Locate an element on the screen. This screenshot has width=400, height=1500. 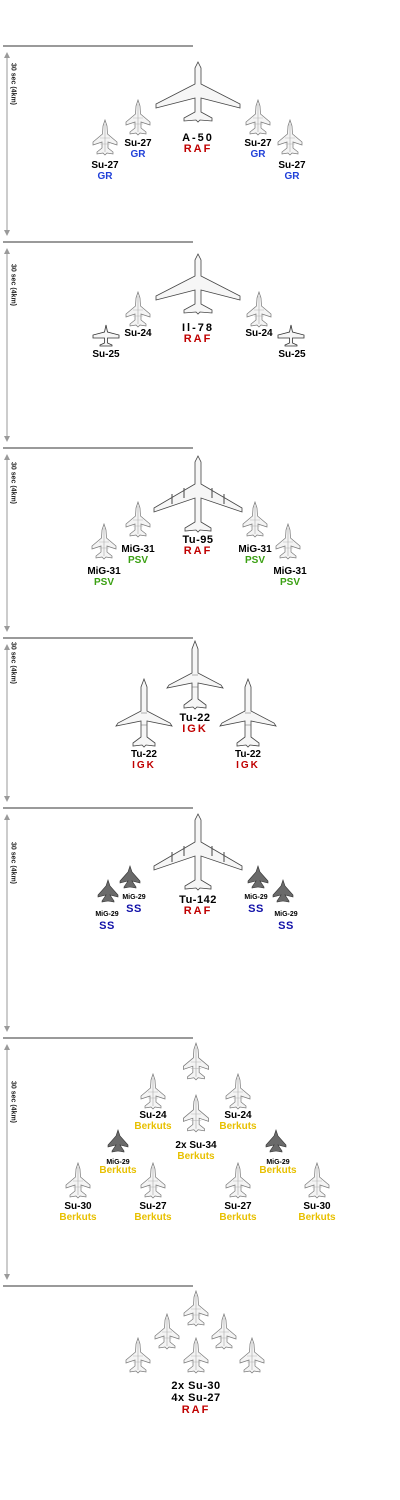
unit-label-1-5: GR is located at coordinates (292, 176).